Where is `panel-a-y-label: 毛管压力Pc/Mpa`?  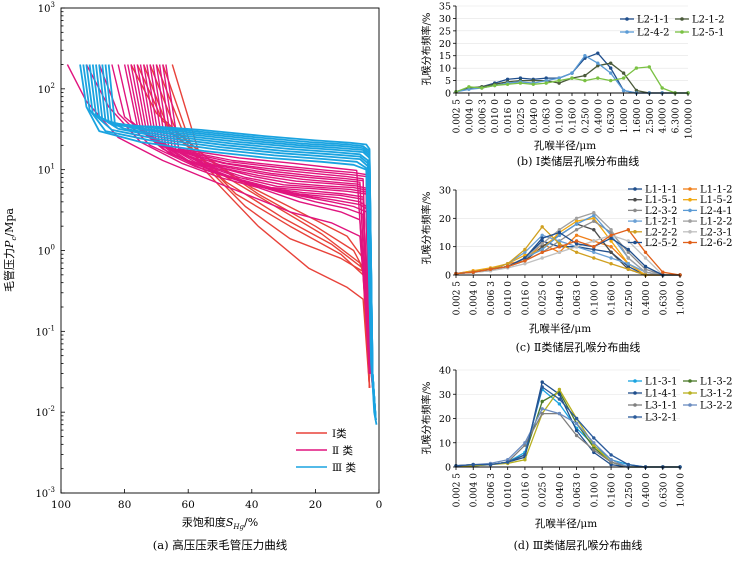
panel-a-y-label: 毛管压力Pc/Mpa is located at coordinates (10, 250).